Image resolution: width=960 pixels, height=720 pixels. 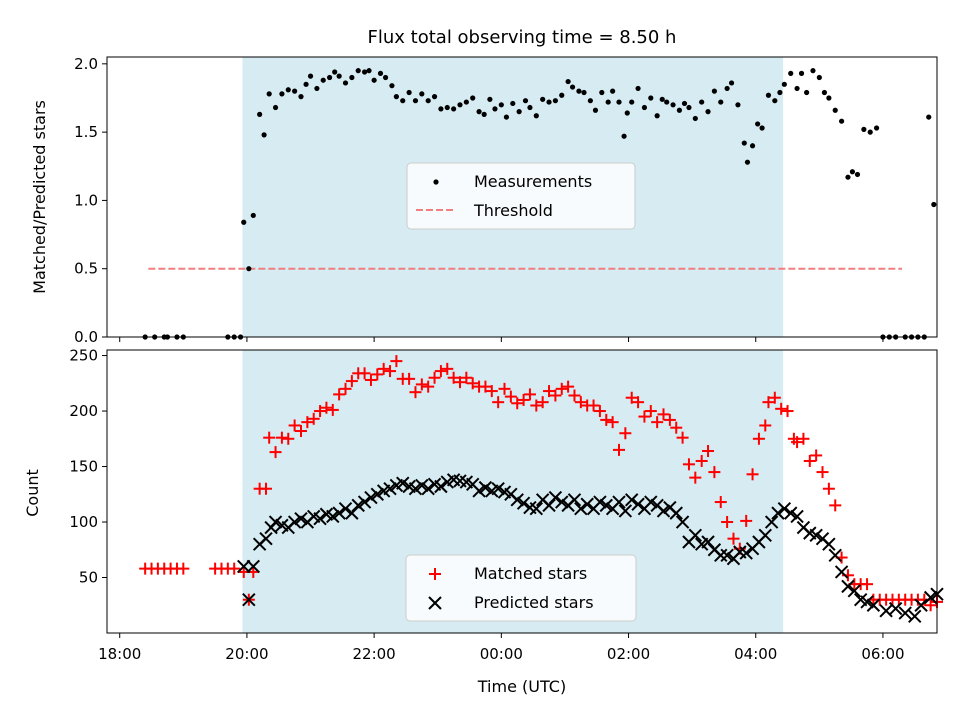 What do you see at coordinates (83, 522) in the screenshot?
I see `y-tick-label: 100` at bounding box center [83, 522].